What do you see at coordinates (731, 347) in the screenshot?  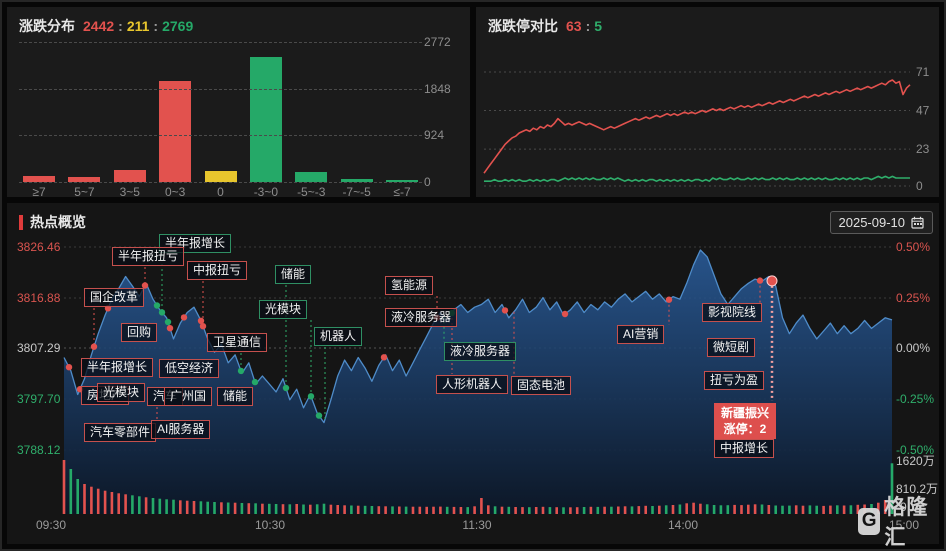 I see `hotspot-label: 微短剧` at bounding box center [731, 347].